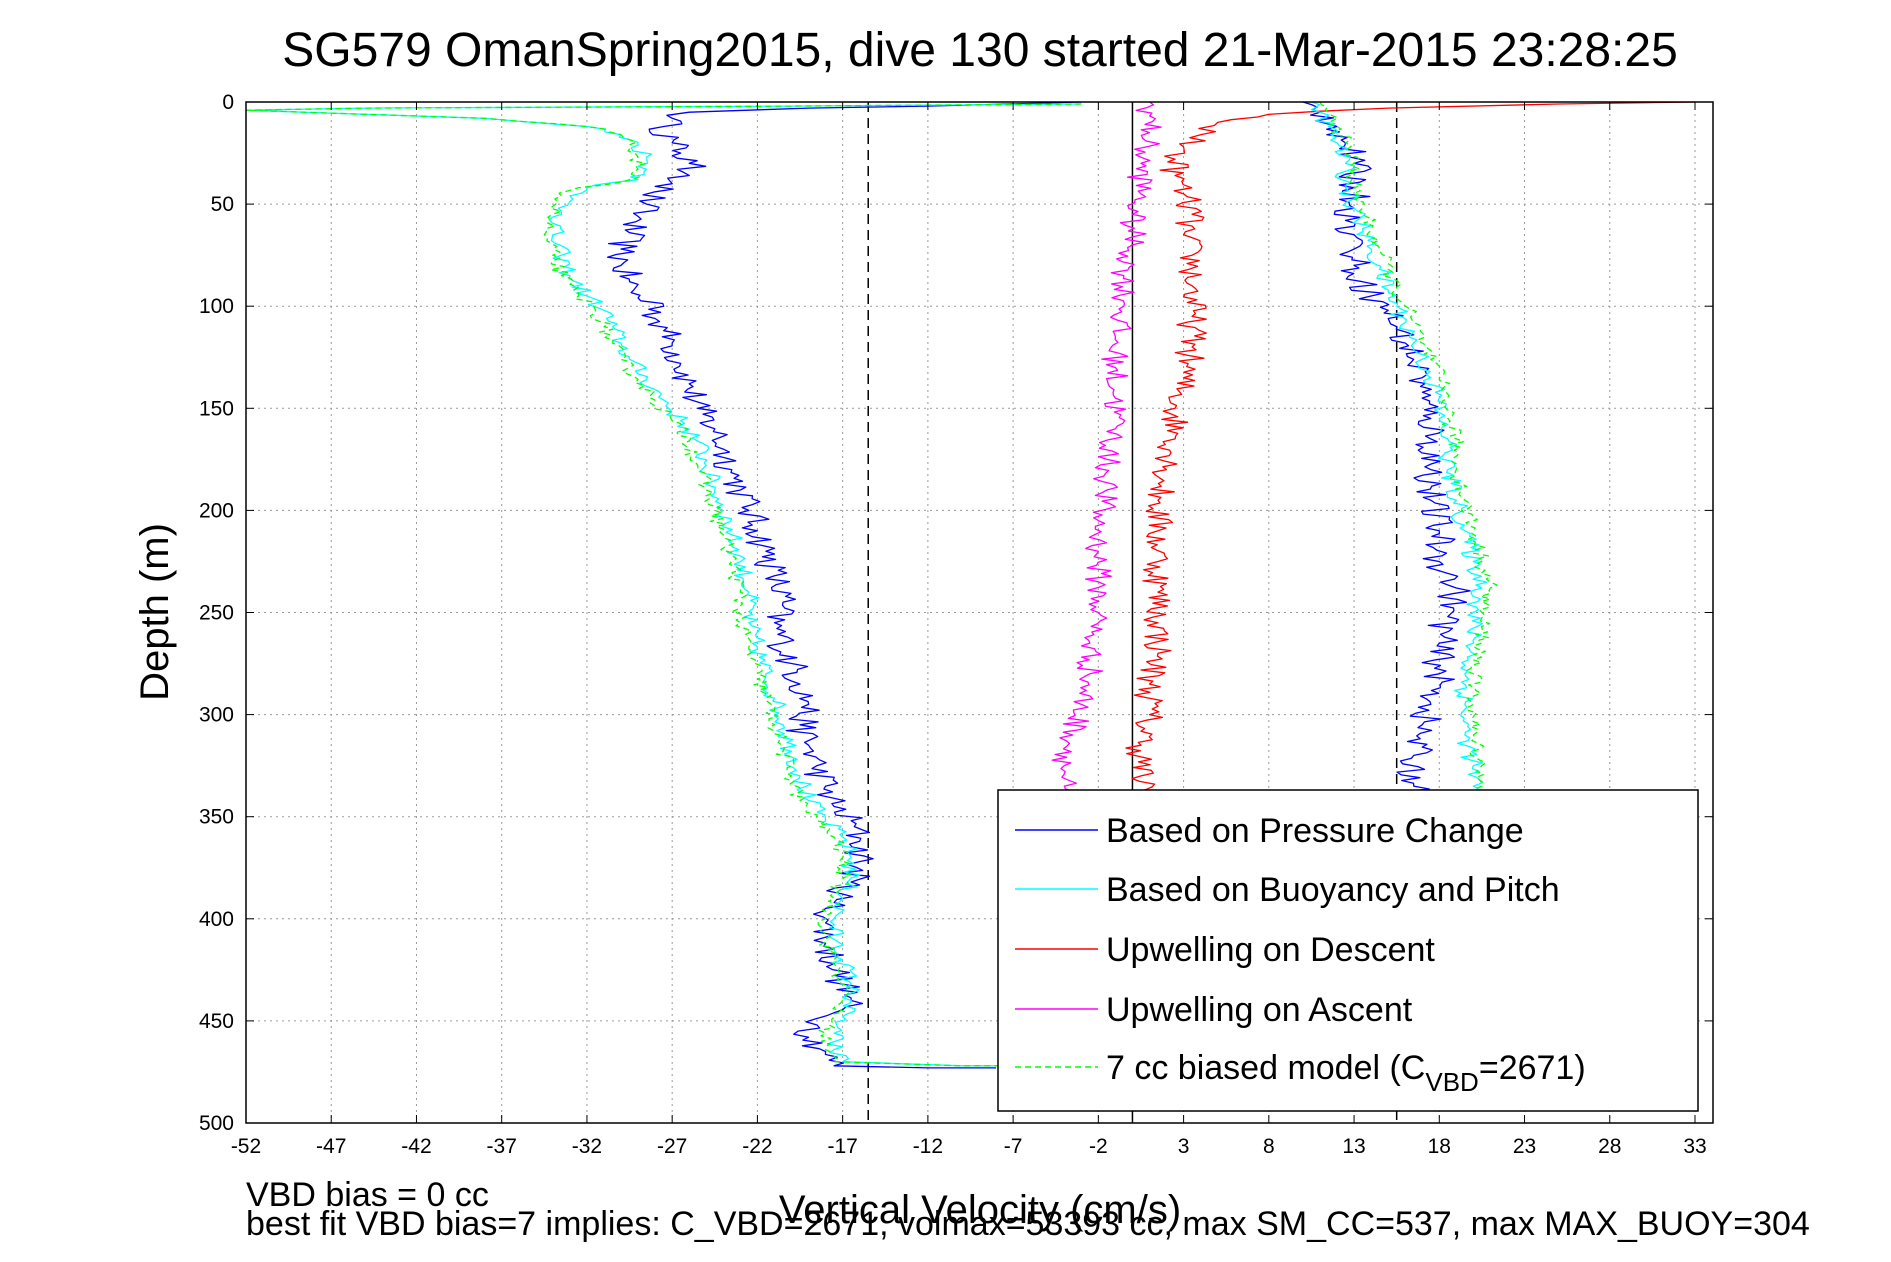 This screenshot has width=1891, height=1262. I want to click on x-tick-label: 33, so click(1694, 1146).